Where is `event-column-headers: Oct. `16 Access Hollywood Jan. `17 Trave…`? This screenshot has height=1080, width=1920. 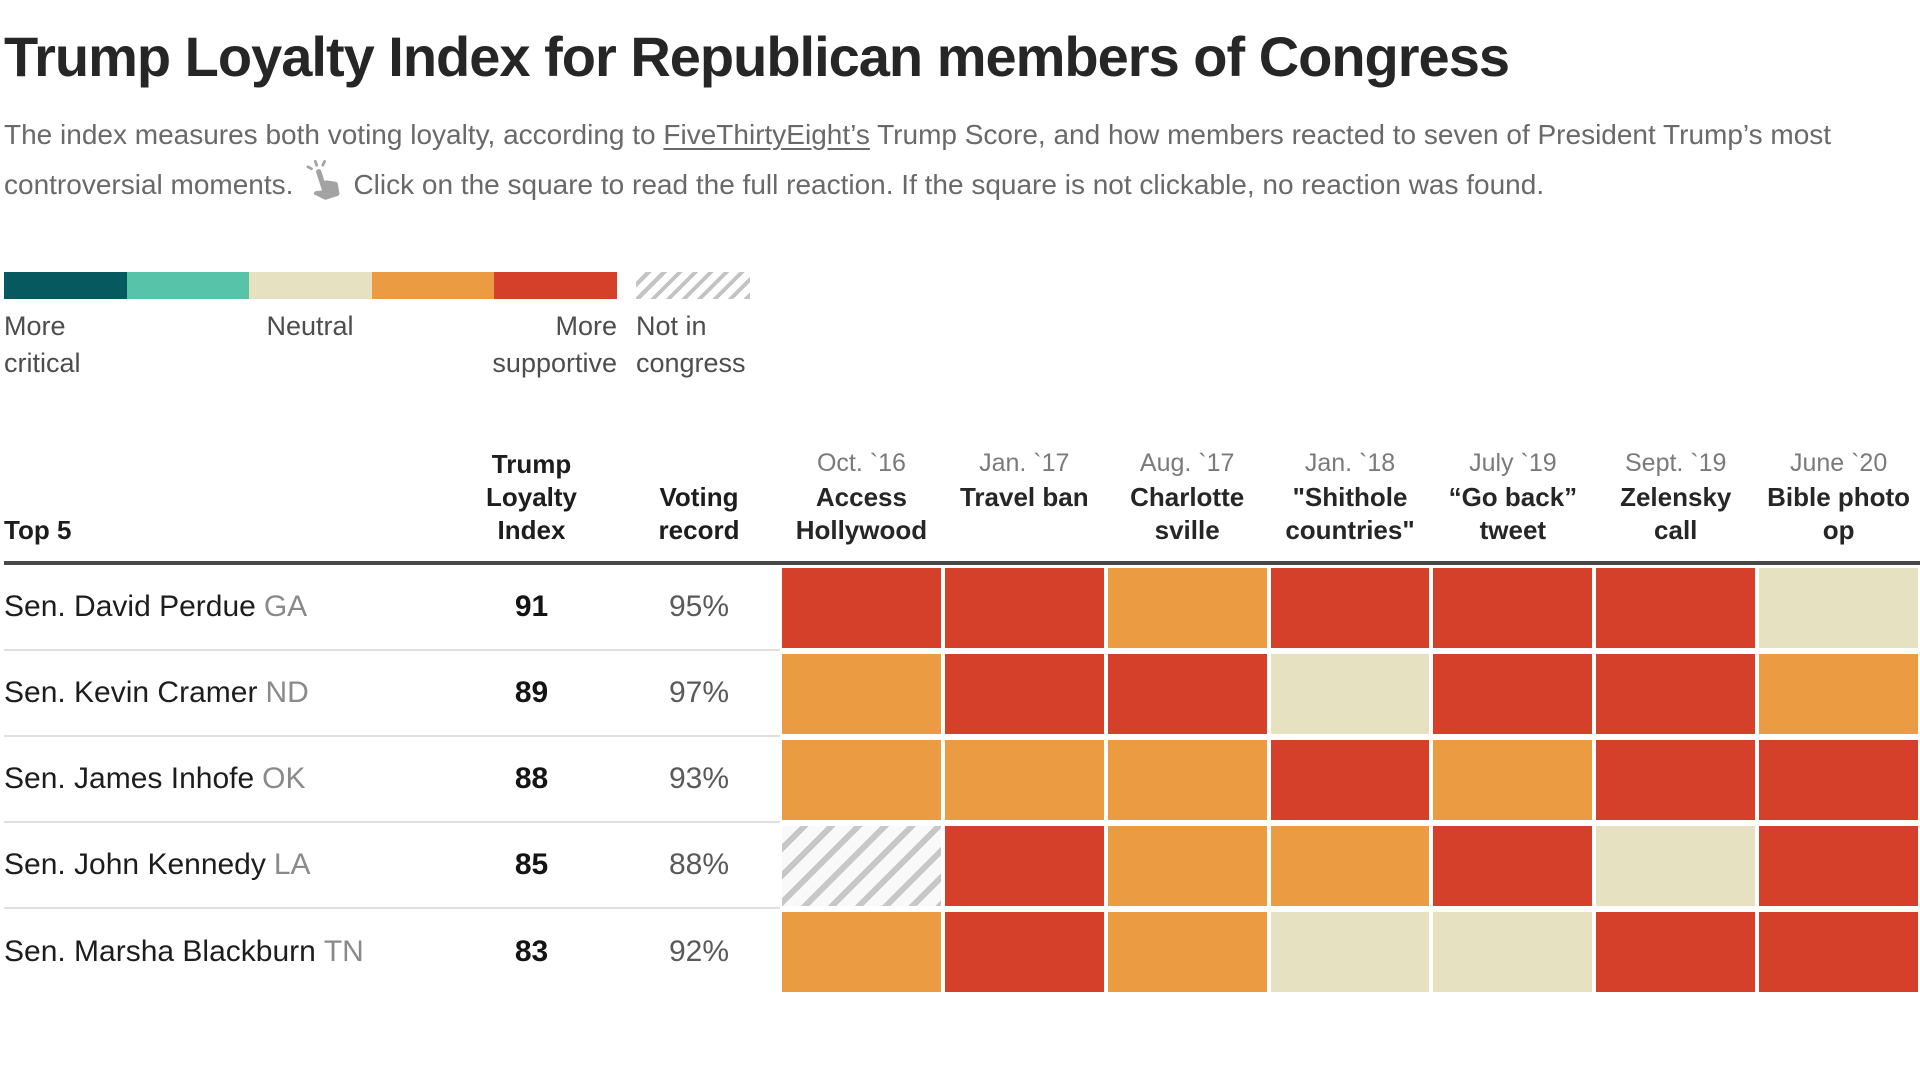
event-column-headers: Oct. `16 Access Hollywood Jan. `17 Trave… is located at coordinates (1350, 498).